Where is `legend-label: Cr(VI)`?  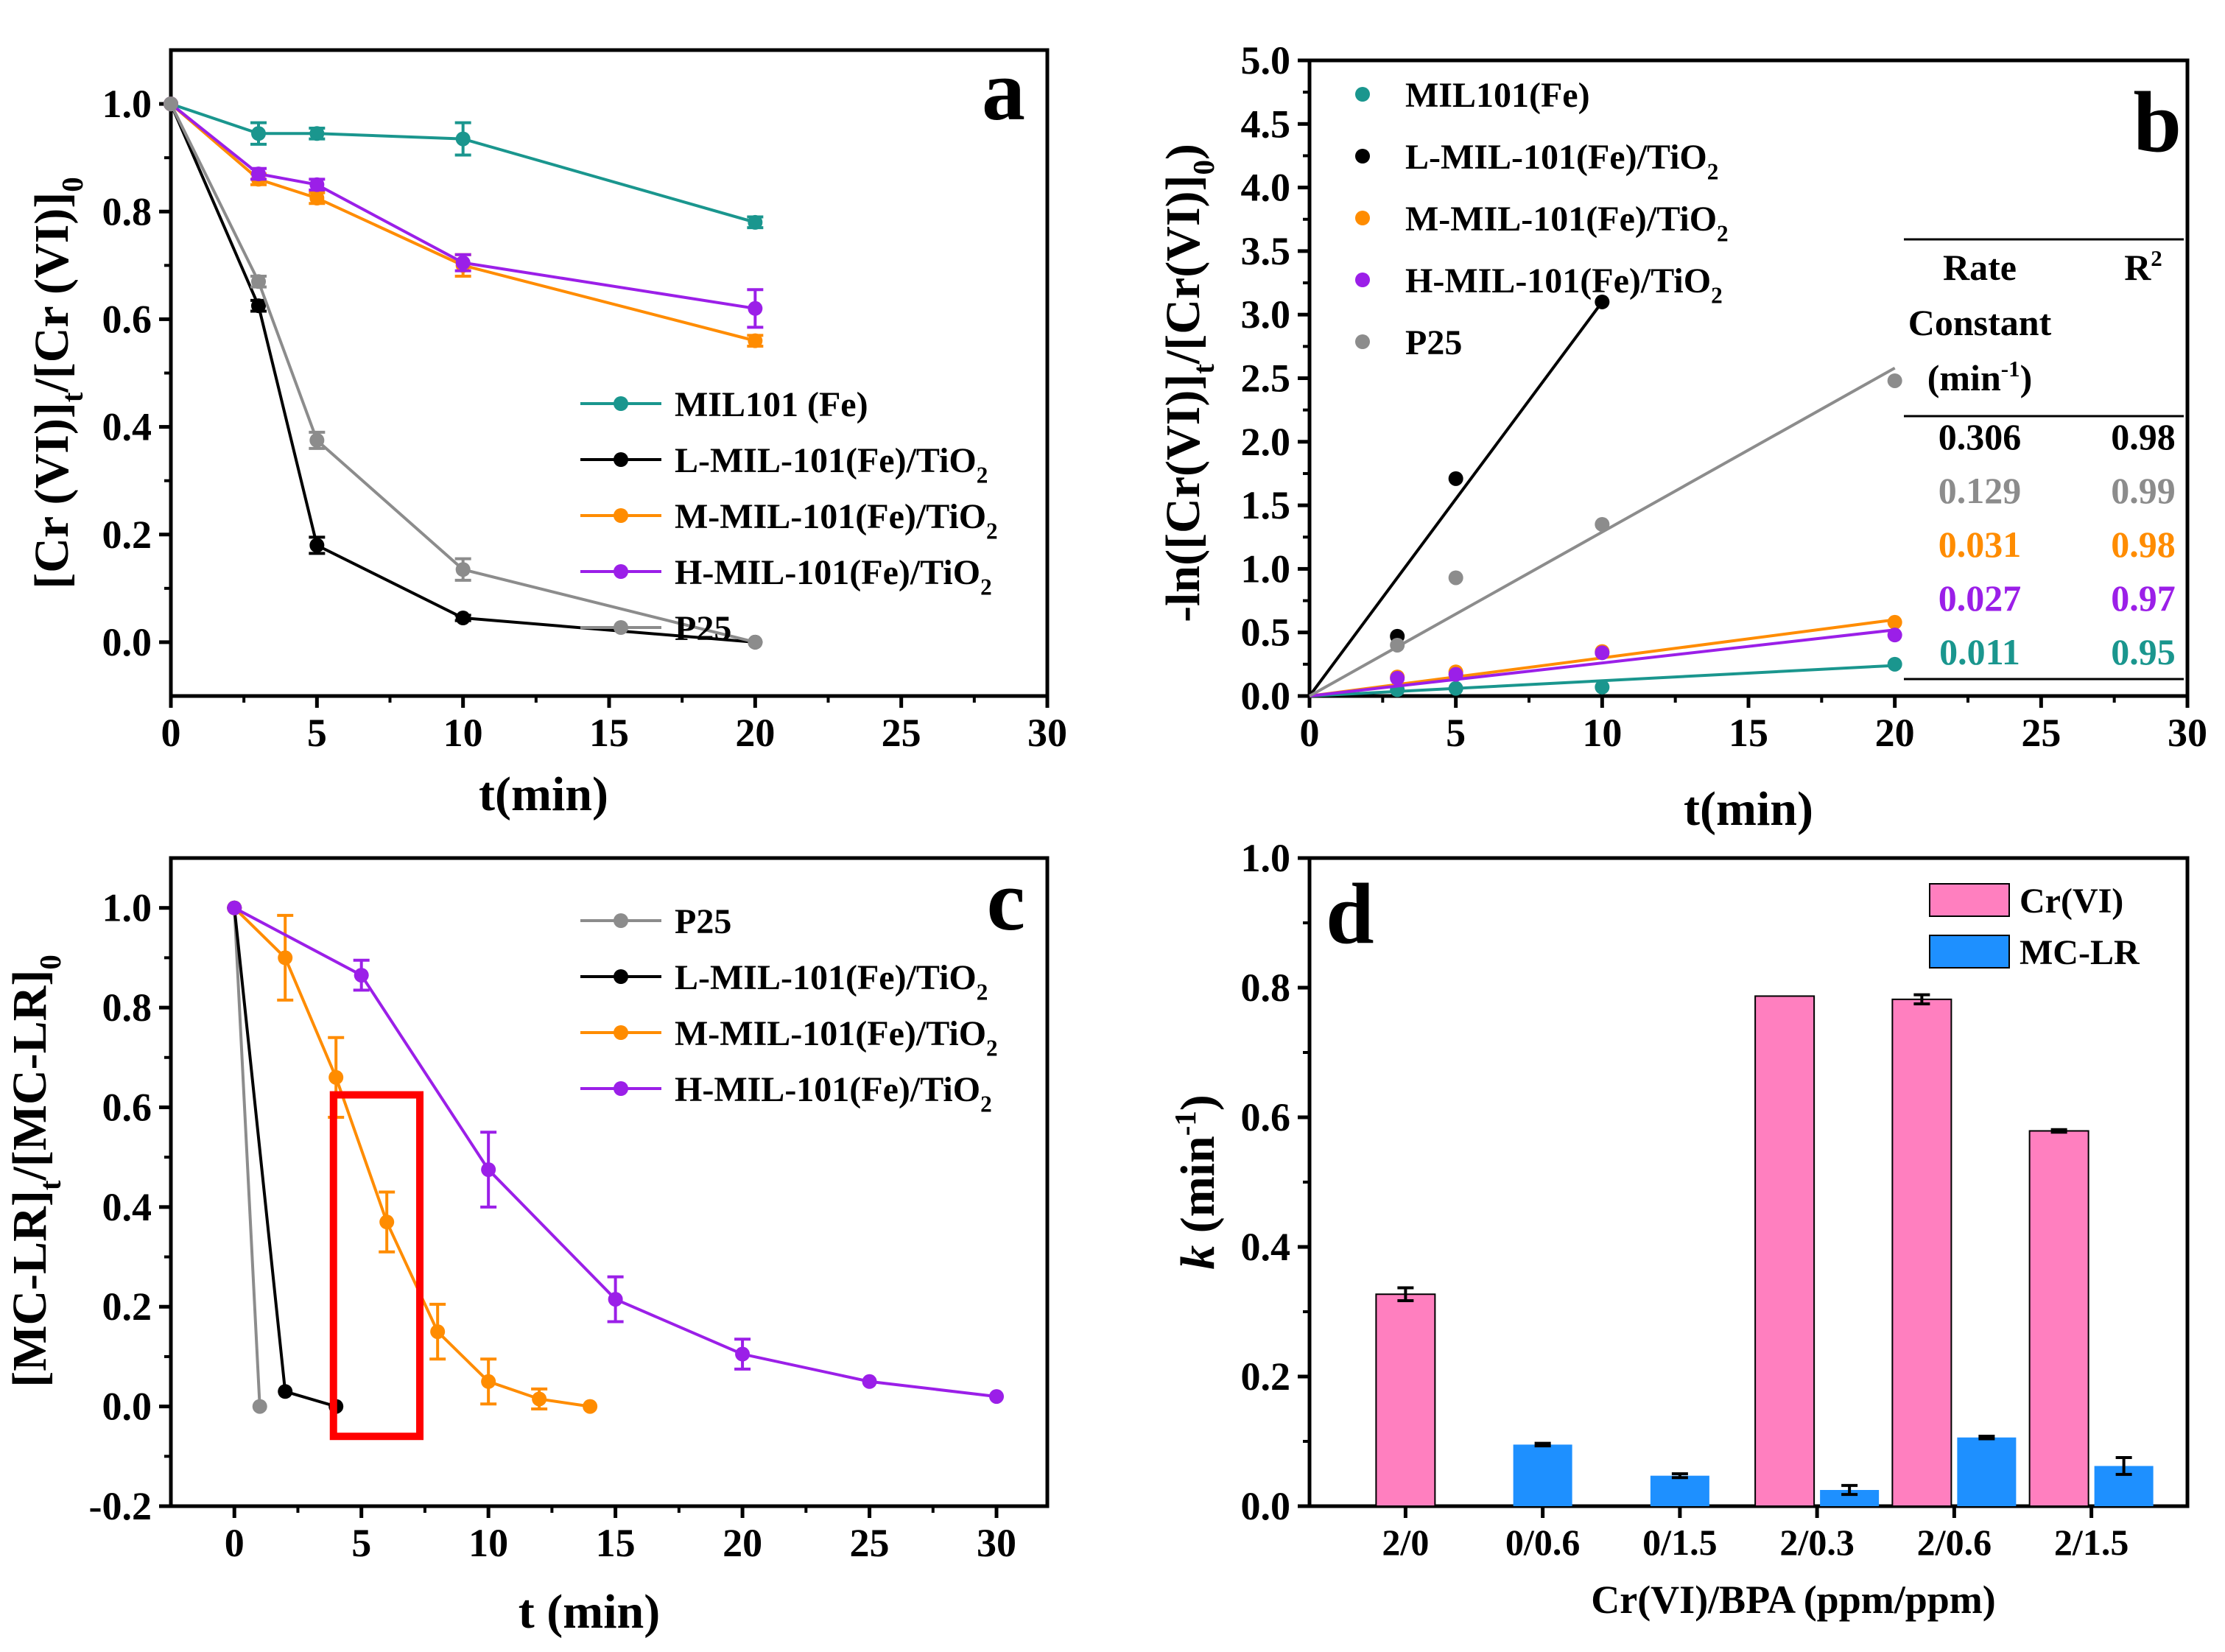 legend-label: Cr(VI) is located at coordinates (2071, 901).